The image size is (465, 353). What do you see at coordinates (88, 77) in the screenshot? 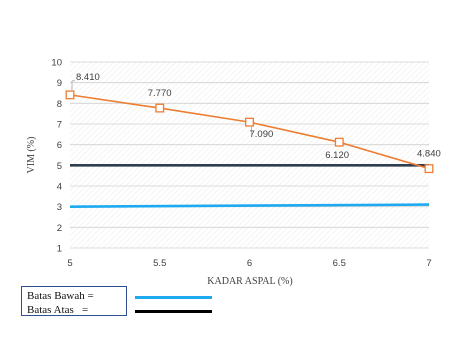
I see `data-label-vim-0: 8.410` at bounding box center [88, 77].